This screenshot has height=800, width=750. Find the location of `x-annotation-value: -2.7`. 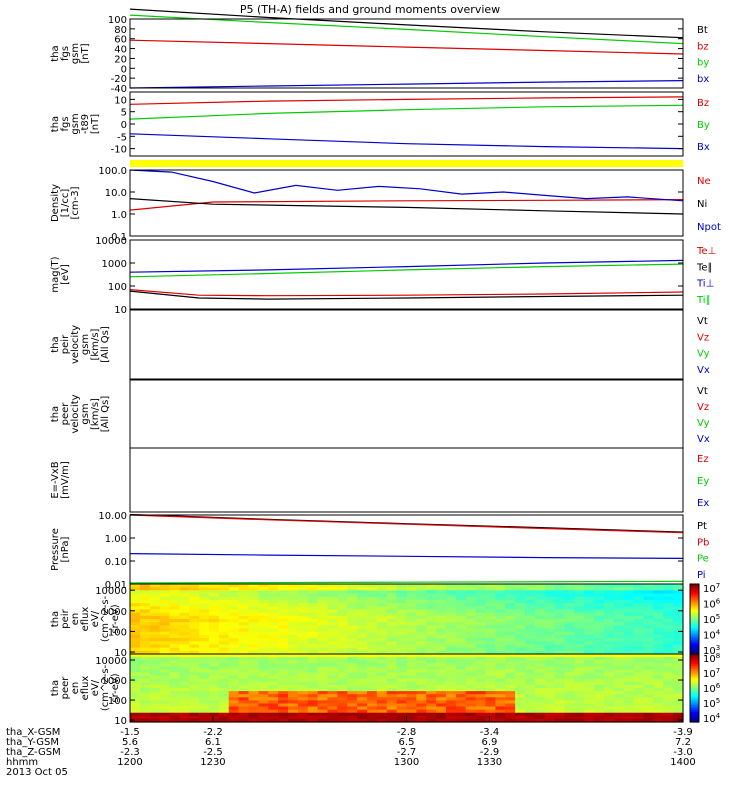

x-annotation-value: -2.7 is located at coordinates (407, 752).